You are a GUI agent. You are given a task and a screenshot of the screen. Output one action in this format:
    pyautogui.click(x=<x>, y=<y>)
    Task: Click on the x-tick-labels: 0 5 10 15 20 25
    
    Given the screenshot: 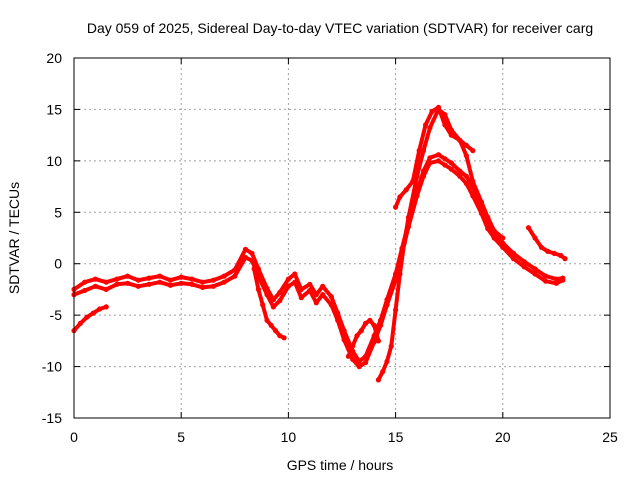 What is the action you would take?
    pyautogui.click(x=344, y=437)
    